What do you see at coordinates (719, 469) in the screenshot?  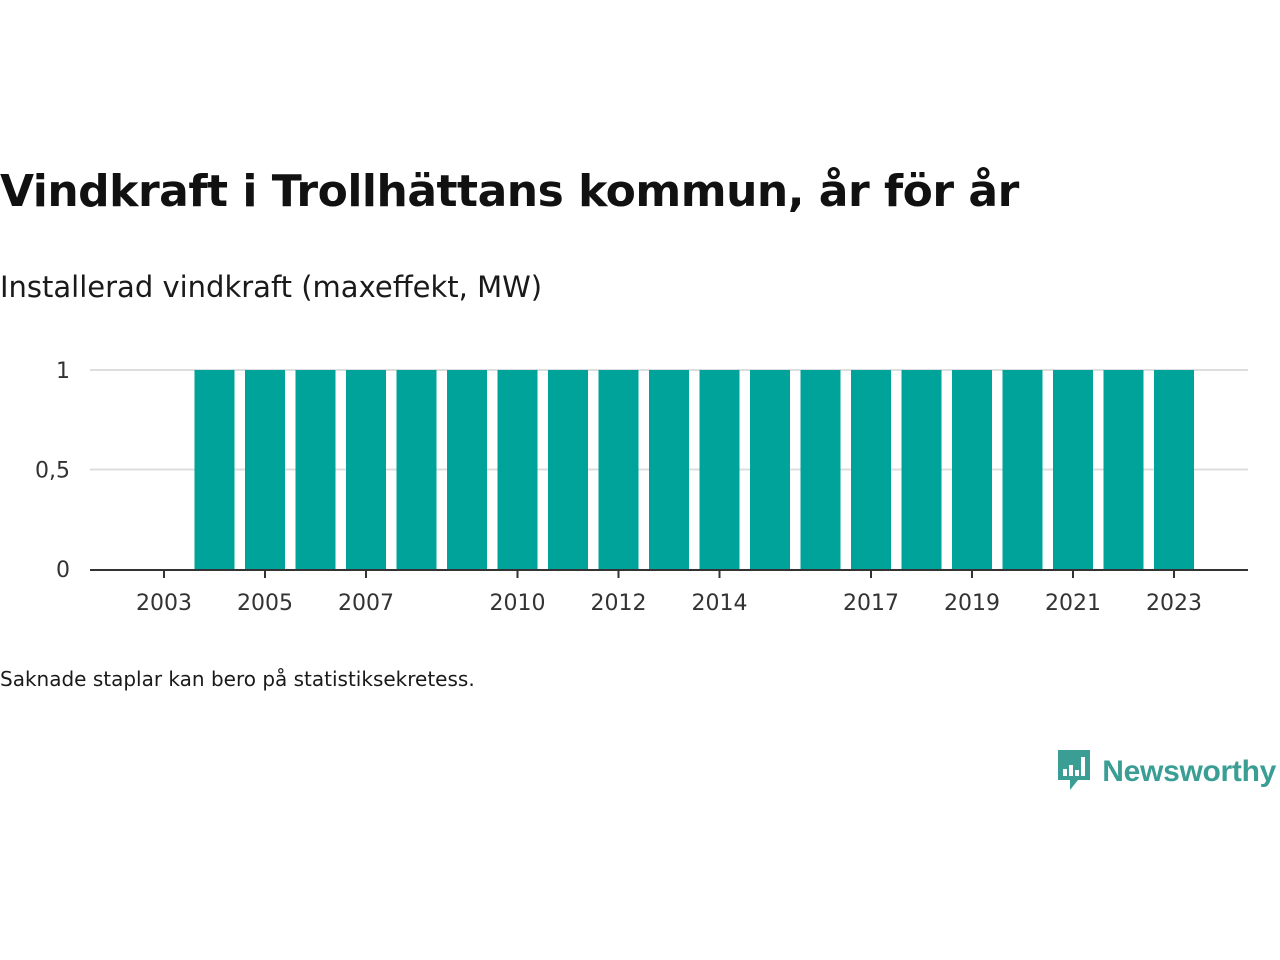 I see `bar-2014` at bounding box center [719, 469].